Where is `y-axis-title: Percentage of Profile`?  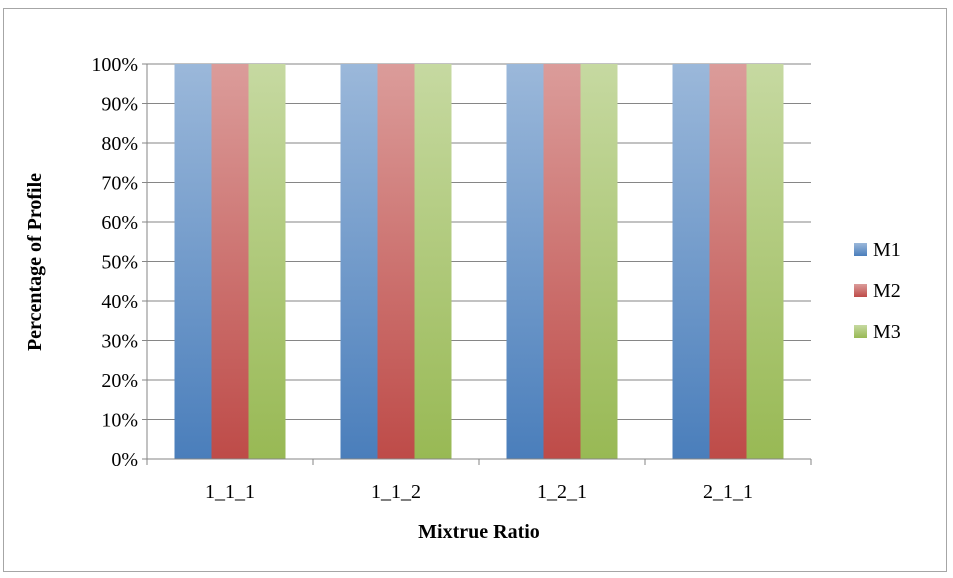
y-axis-title: Percentage of Profile is located at coordinates (35, 262).